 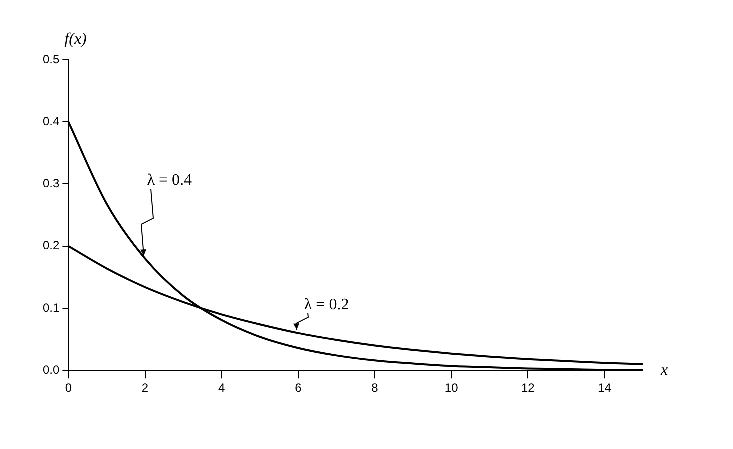 I want to click on series-label: λ = 0.2, so click(x=327, y=305).